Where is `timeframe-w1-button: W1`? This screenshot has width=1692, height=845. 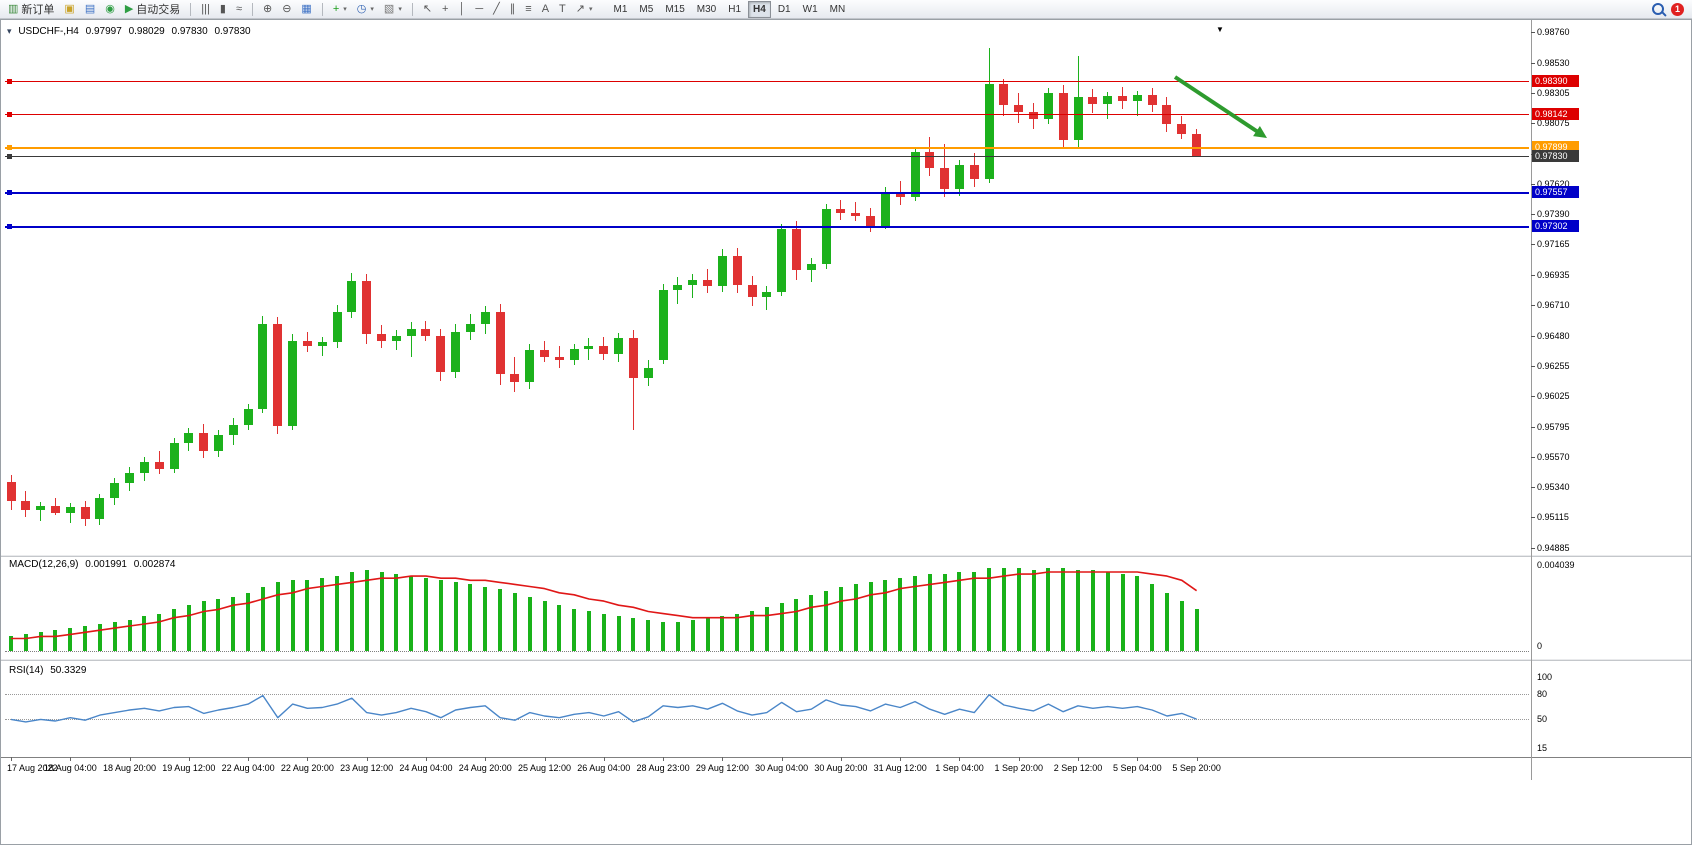
timeframe-w1-button: W1 is located at coordinates (810, 9).